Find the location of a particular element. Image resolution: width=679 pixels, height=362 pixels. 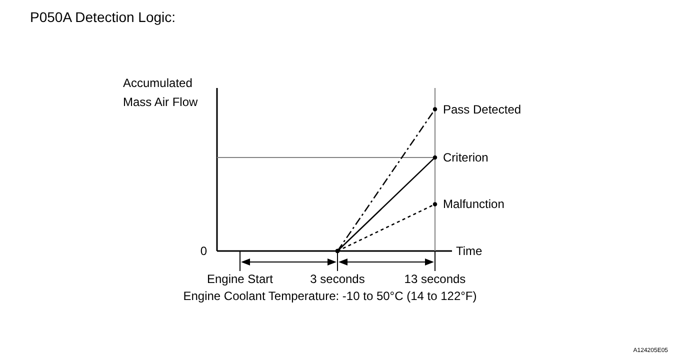

y-axis-title: Accumulated Mass Air Flow is located at coordinates (160, 92).